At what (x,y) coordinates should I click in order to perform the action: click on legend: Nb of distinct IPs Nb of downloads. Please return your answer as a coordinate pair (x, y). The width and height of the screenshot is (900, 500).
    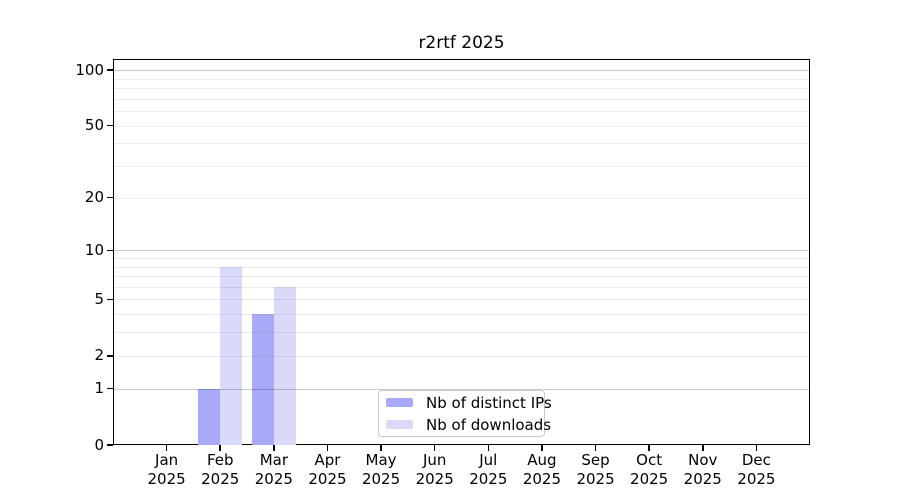
    Looking at the image, I should click on (465, 413).